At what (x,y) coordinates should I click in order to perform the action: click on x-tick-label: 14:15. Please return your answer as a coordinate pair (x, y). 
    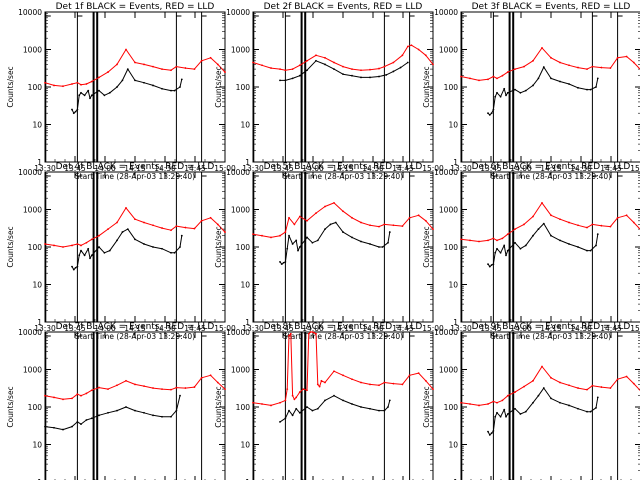
    Looking at the image, I should click on (551, 328).